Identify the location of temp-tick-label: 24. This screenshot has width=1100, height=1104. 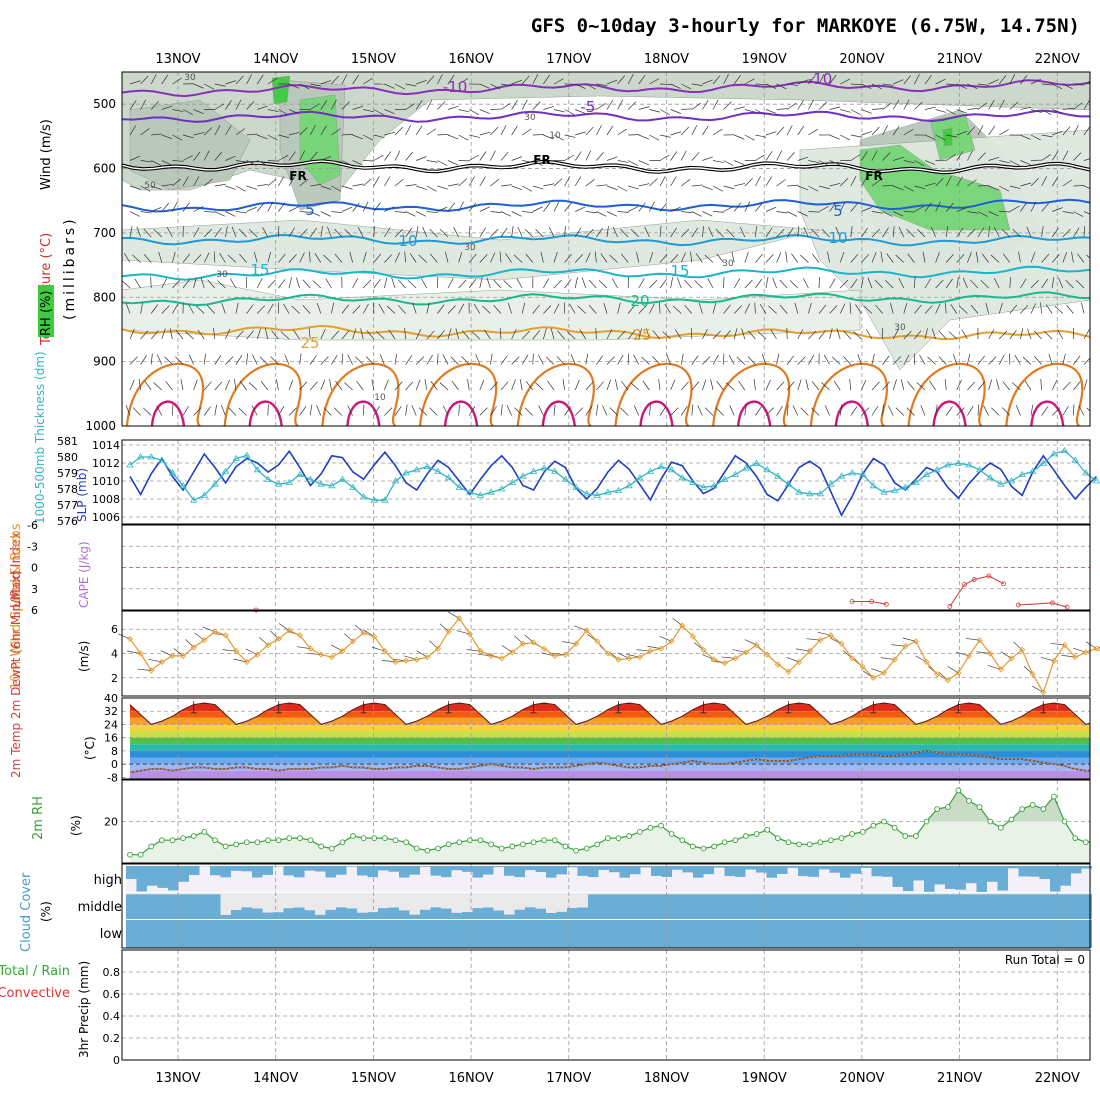
(111, 724).